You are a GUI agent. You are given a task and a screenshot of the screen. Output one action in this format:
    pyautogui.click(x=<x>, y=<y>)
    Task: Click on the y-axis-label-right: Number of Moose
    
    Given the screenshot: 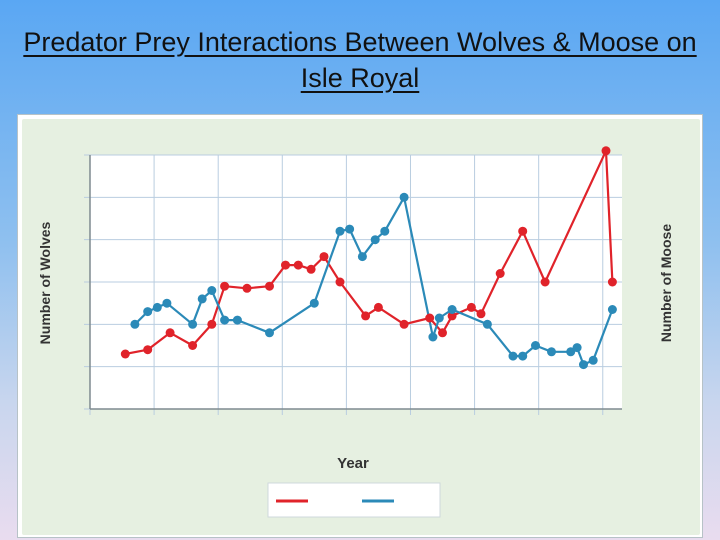 What is the action you would take?
    pyautogui.click(x=666, y=283)
    